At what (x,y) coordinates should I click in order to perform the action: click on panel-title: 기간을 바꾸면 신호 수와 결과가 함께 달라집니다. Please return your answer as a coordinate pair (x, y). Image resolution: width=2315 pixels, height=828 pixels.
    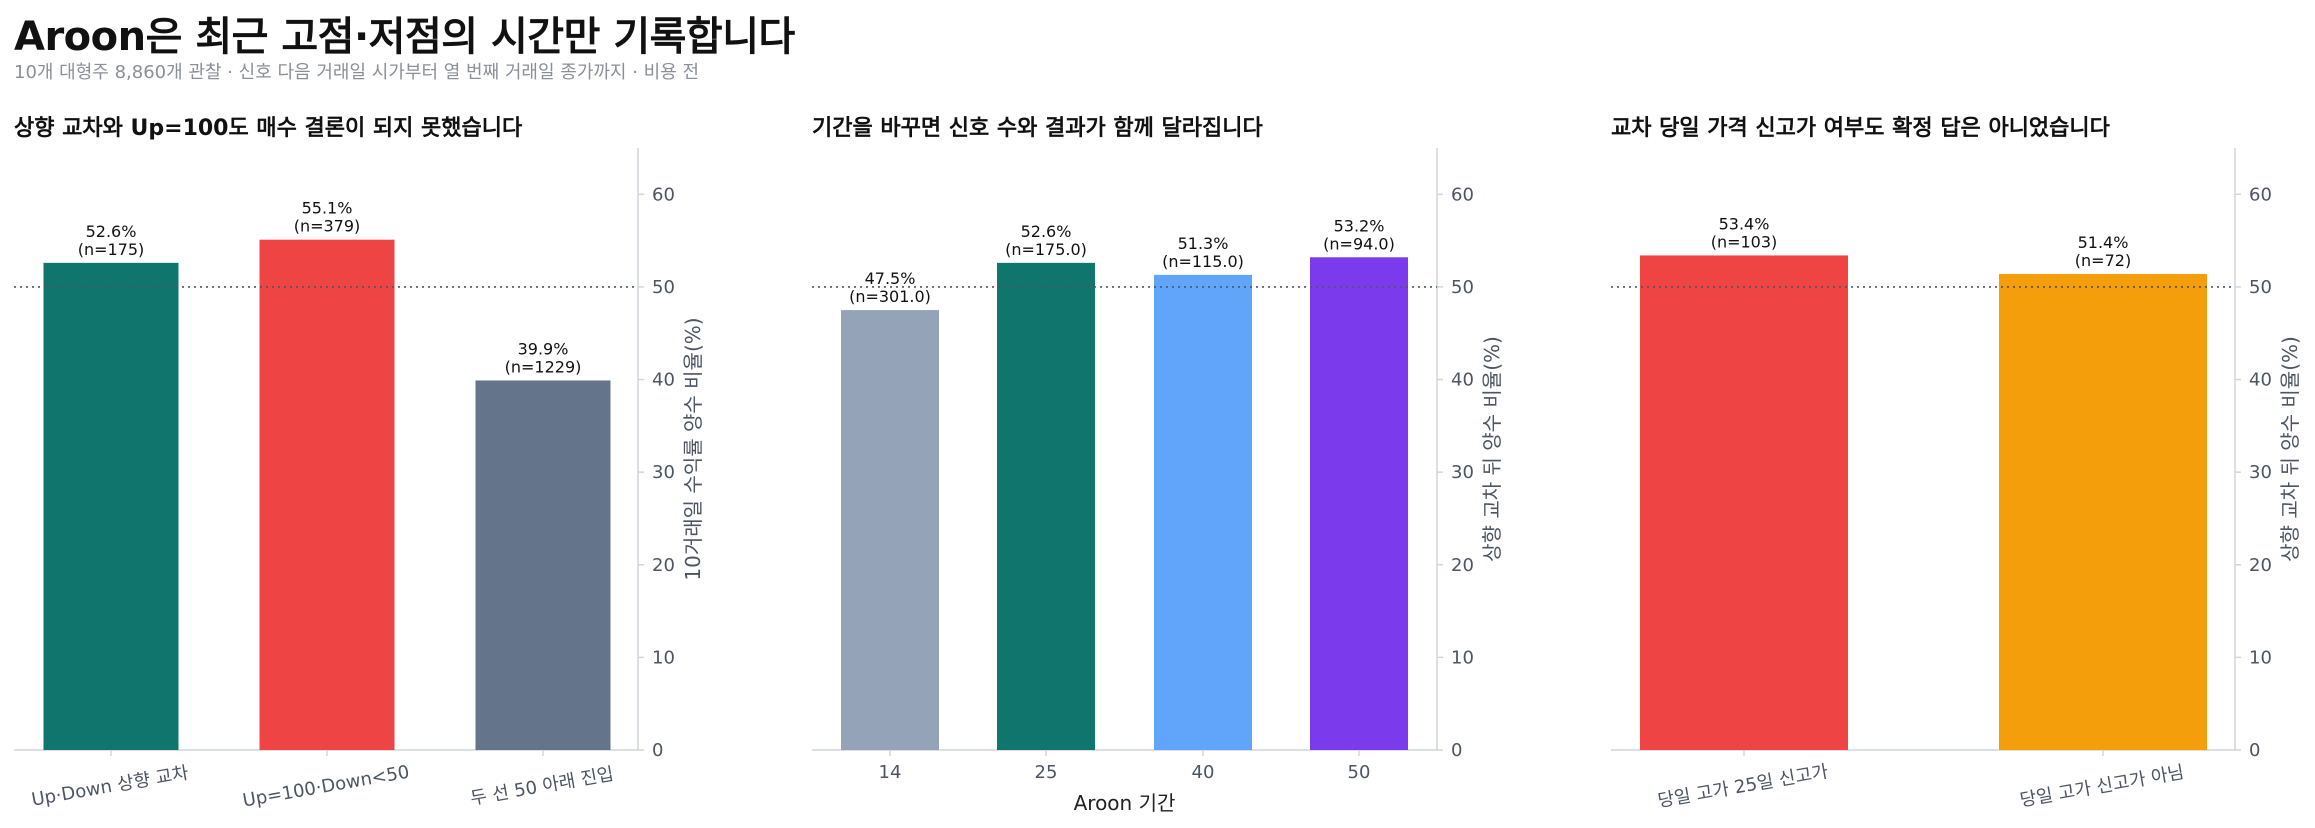
    Looking at the image, I should click on (1038, 128).